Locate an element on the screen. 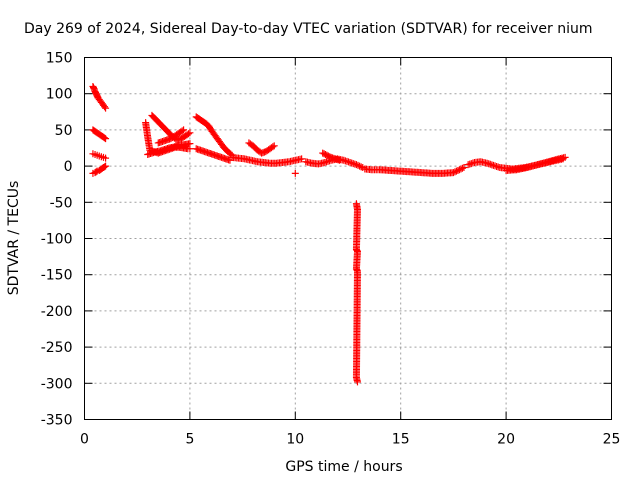 This screenshot has height=480, width=640. x-tick-label: 10 is located at coordinates (295, 440).